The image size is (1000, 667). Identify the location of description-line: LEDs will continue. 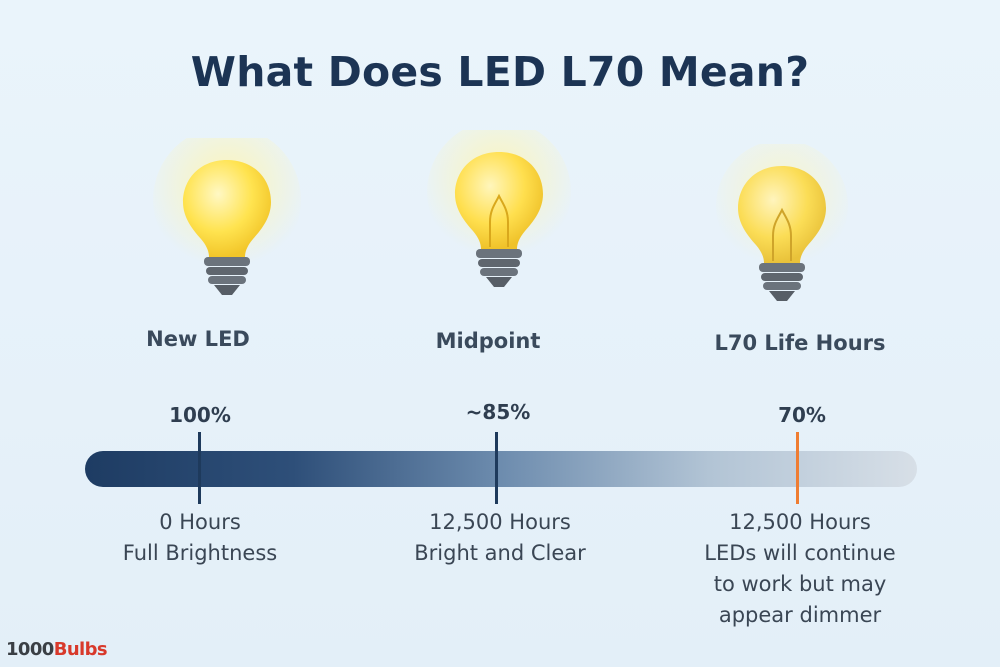
(800, 553).